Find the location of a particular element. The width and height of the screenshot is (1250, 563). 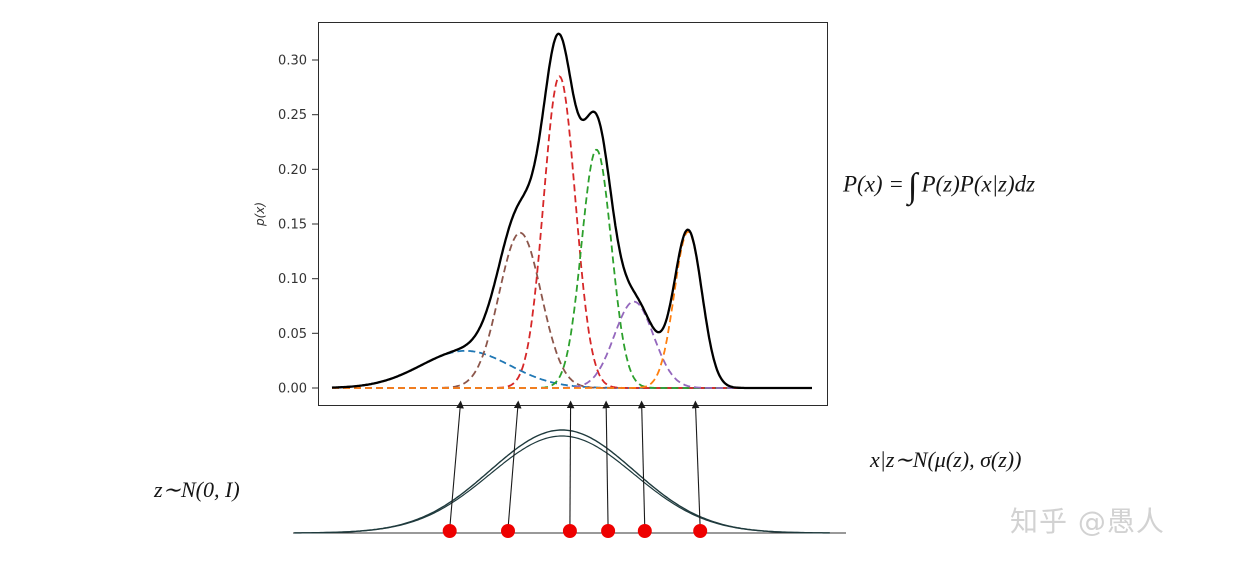

y-tick-label: 0.00 is located at coordinates (292, 389).